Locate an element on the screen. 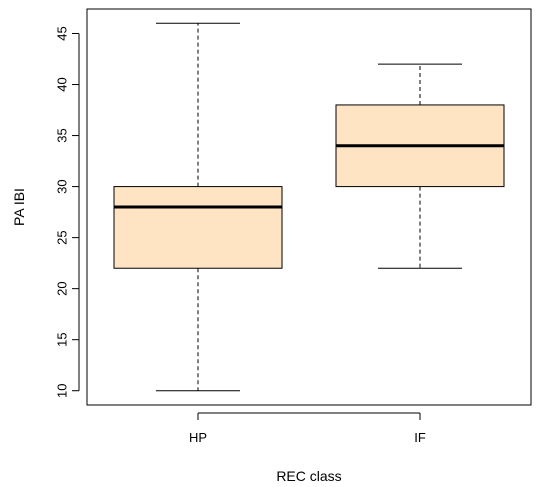 This screenshot has height=487, width=539. x-tick-label: HP is located at coordinates (198, 437).